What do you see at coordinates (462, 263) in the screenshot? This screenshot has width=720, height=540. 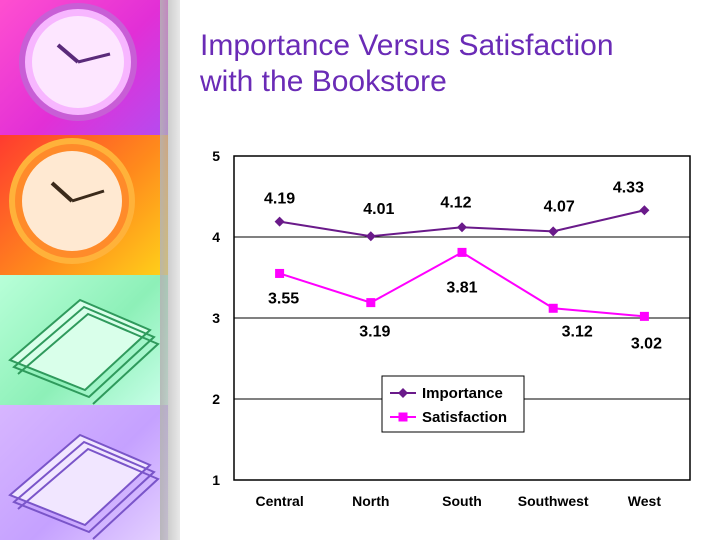 I see `series-group` at bounding box center [462, 263].